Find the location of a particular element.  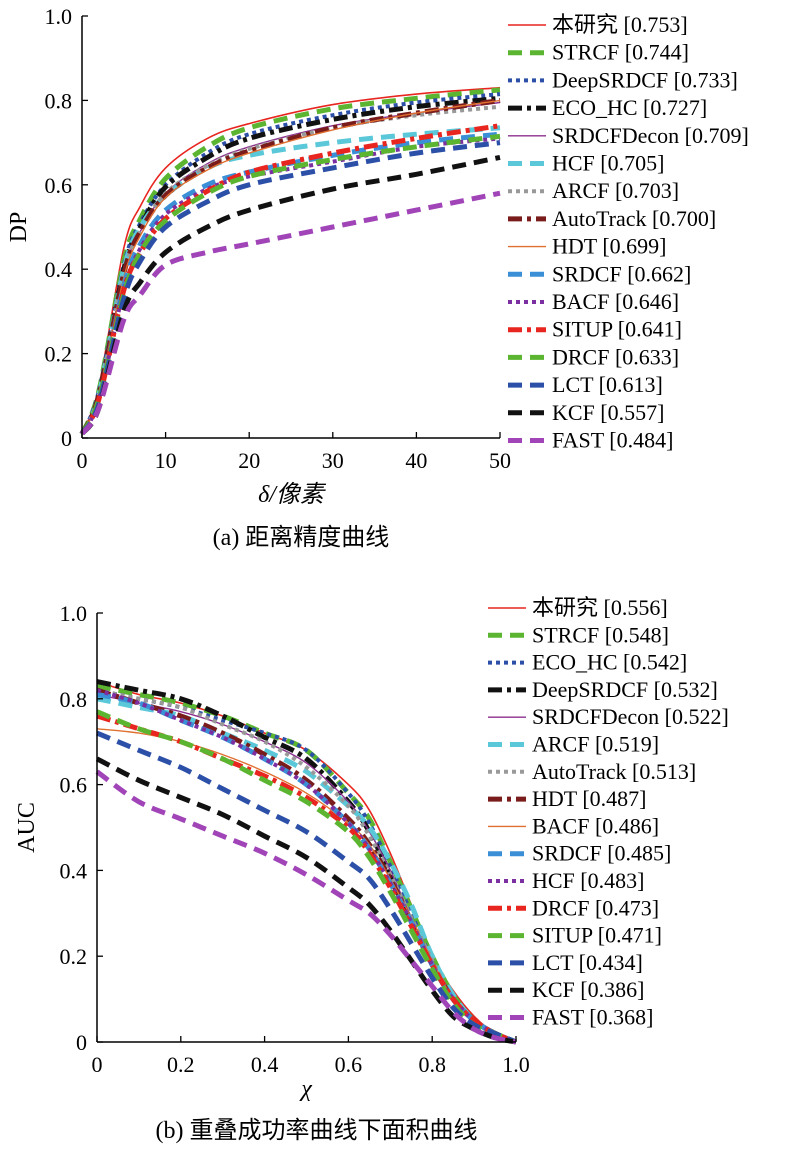

y-tick-label: 0.2 is located at coordinates (59, 354).